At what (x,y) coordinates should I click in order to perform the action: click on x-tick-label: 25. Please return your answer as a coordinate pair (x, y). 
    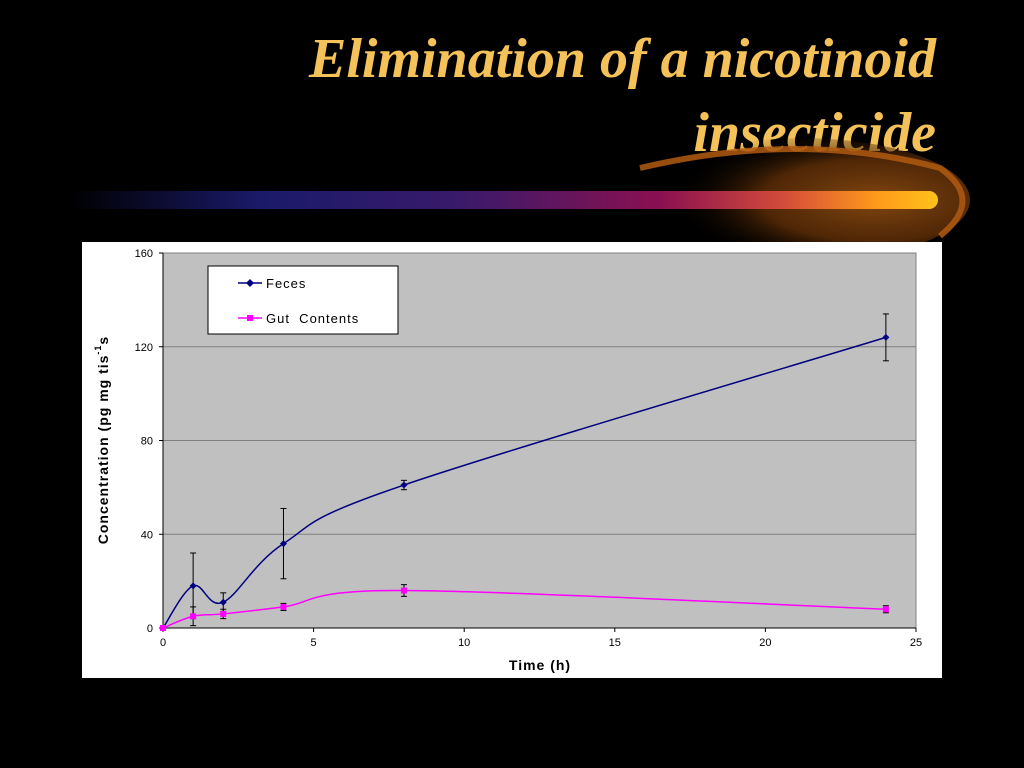
    Looking at the image, I should click on (916, 643).